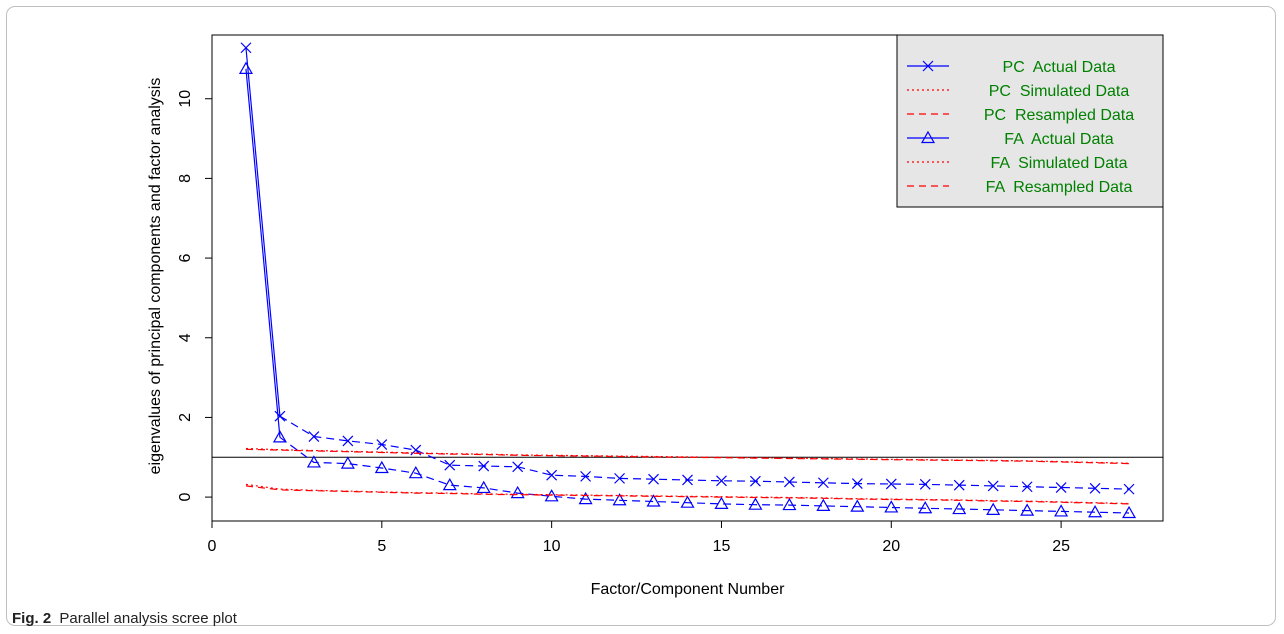 This screenshot has width=1284, height=634. What do you see at coordinates (1059, 163) in the screenshot?
I see `legend-label: FA Simulated Data` at bounding box center [1059, 163].